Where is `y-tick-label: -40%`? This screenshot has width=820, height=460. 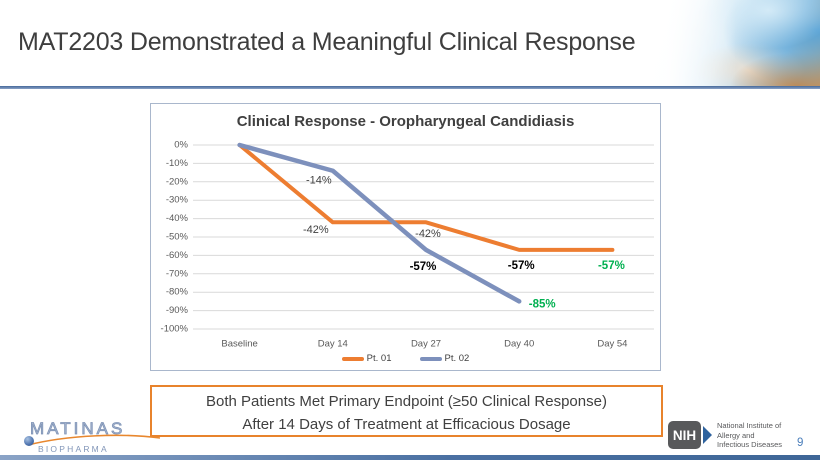 y-tick-label: -40% is located at coordinates (177, 218).